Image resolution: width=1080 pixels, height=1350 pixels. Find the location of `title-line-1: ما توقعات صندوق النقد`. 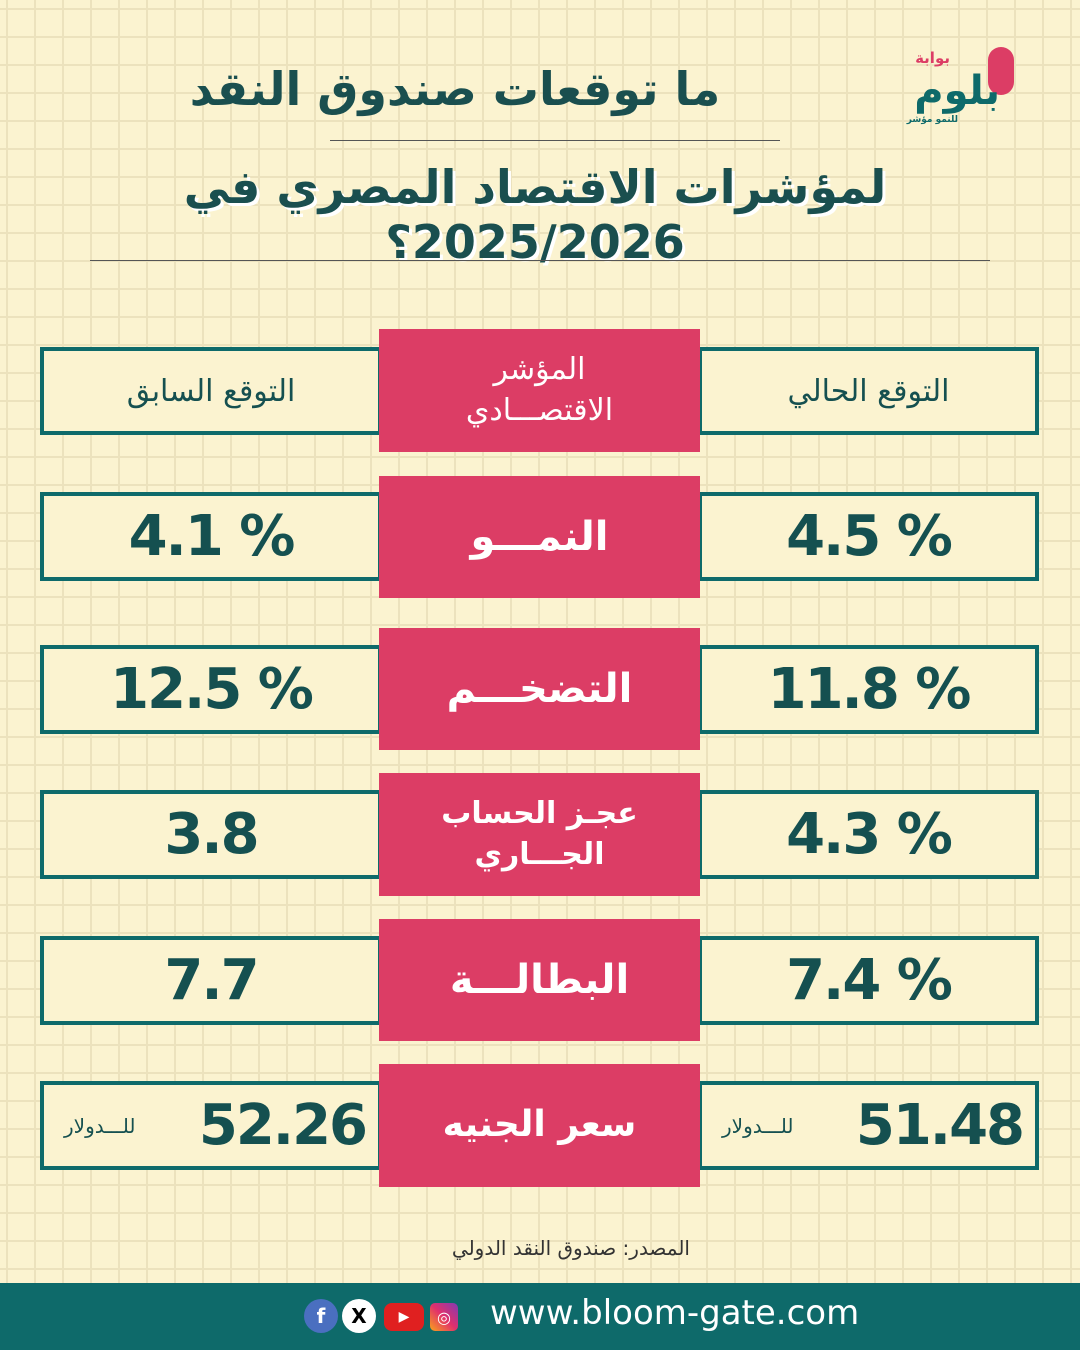

title-line-1: ما توقعات صندوق النقد is located at coordinates (455, 89).